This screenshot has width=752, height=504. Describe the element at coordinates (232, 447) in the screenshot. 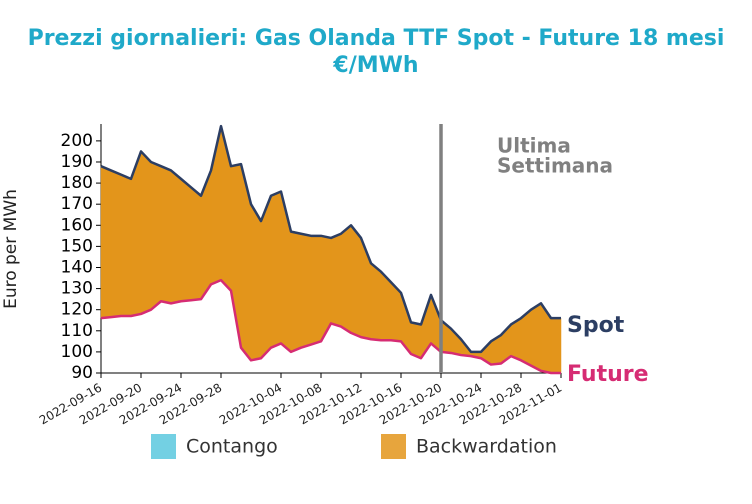

I see `legend-label: Contango` at that location.